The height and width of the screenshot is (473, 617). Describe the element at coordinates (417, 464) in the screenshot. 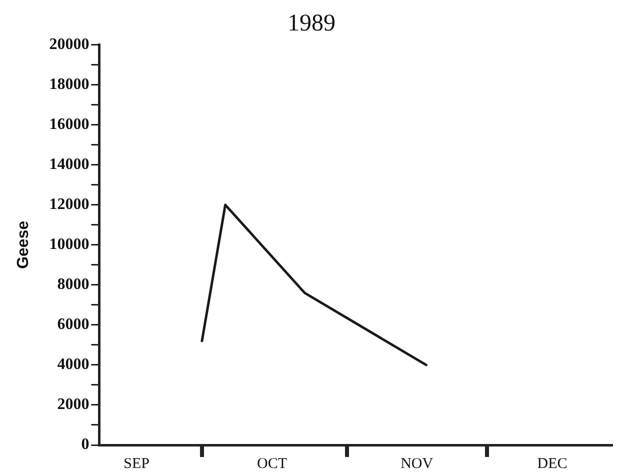

I see `x-tick-label: NOV` at that location.